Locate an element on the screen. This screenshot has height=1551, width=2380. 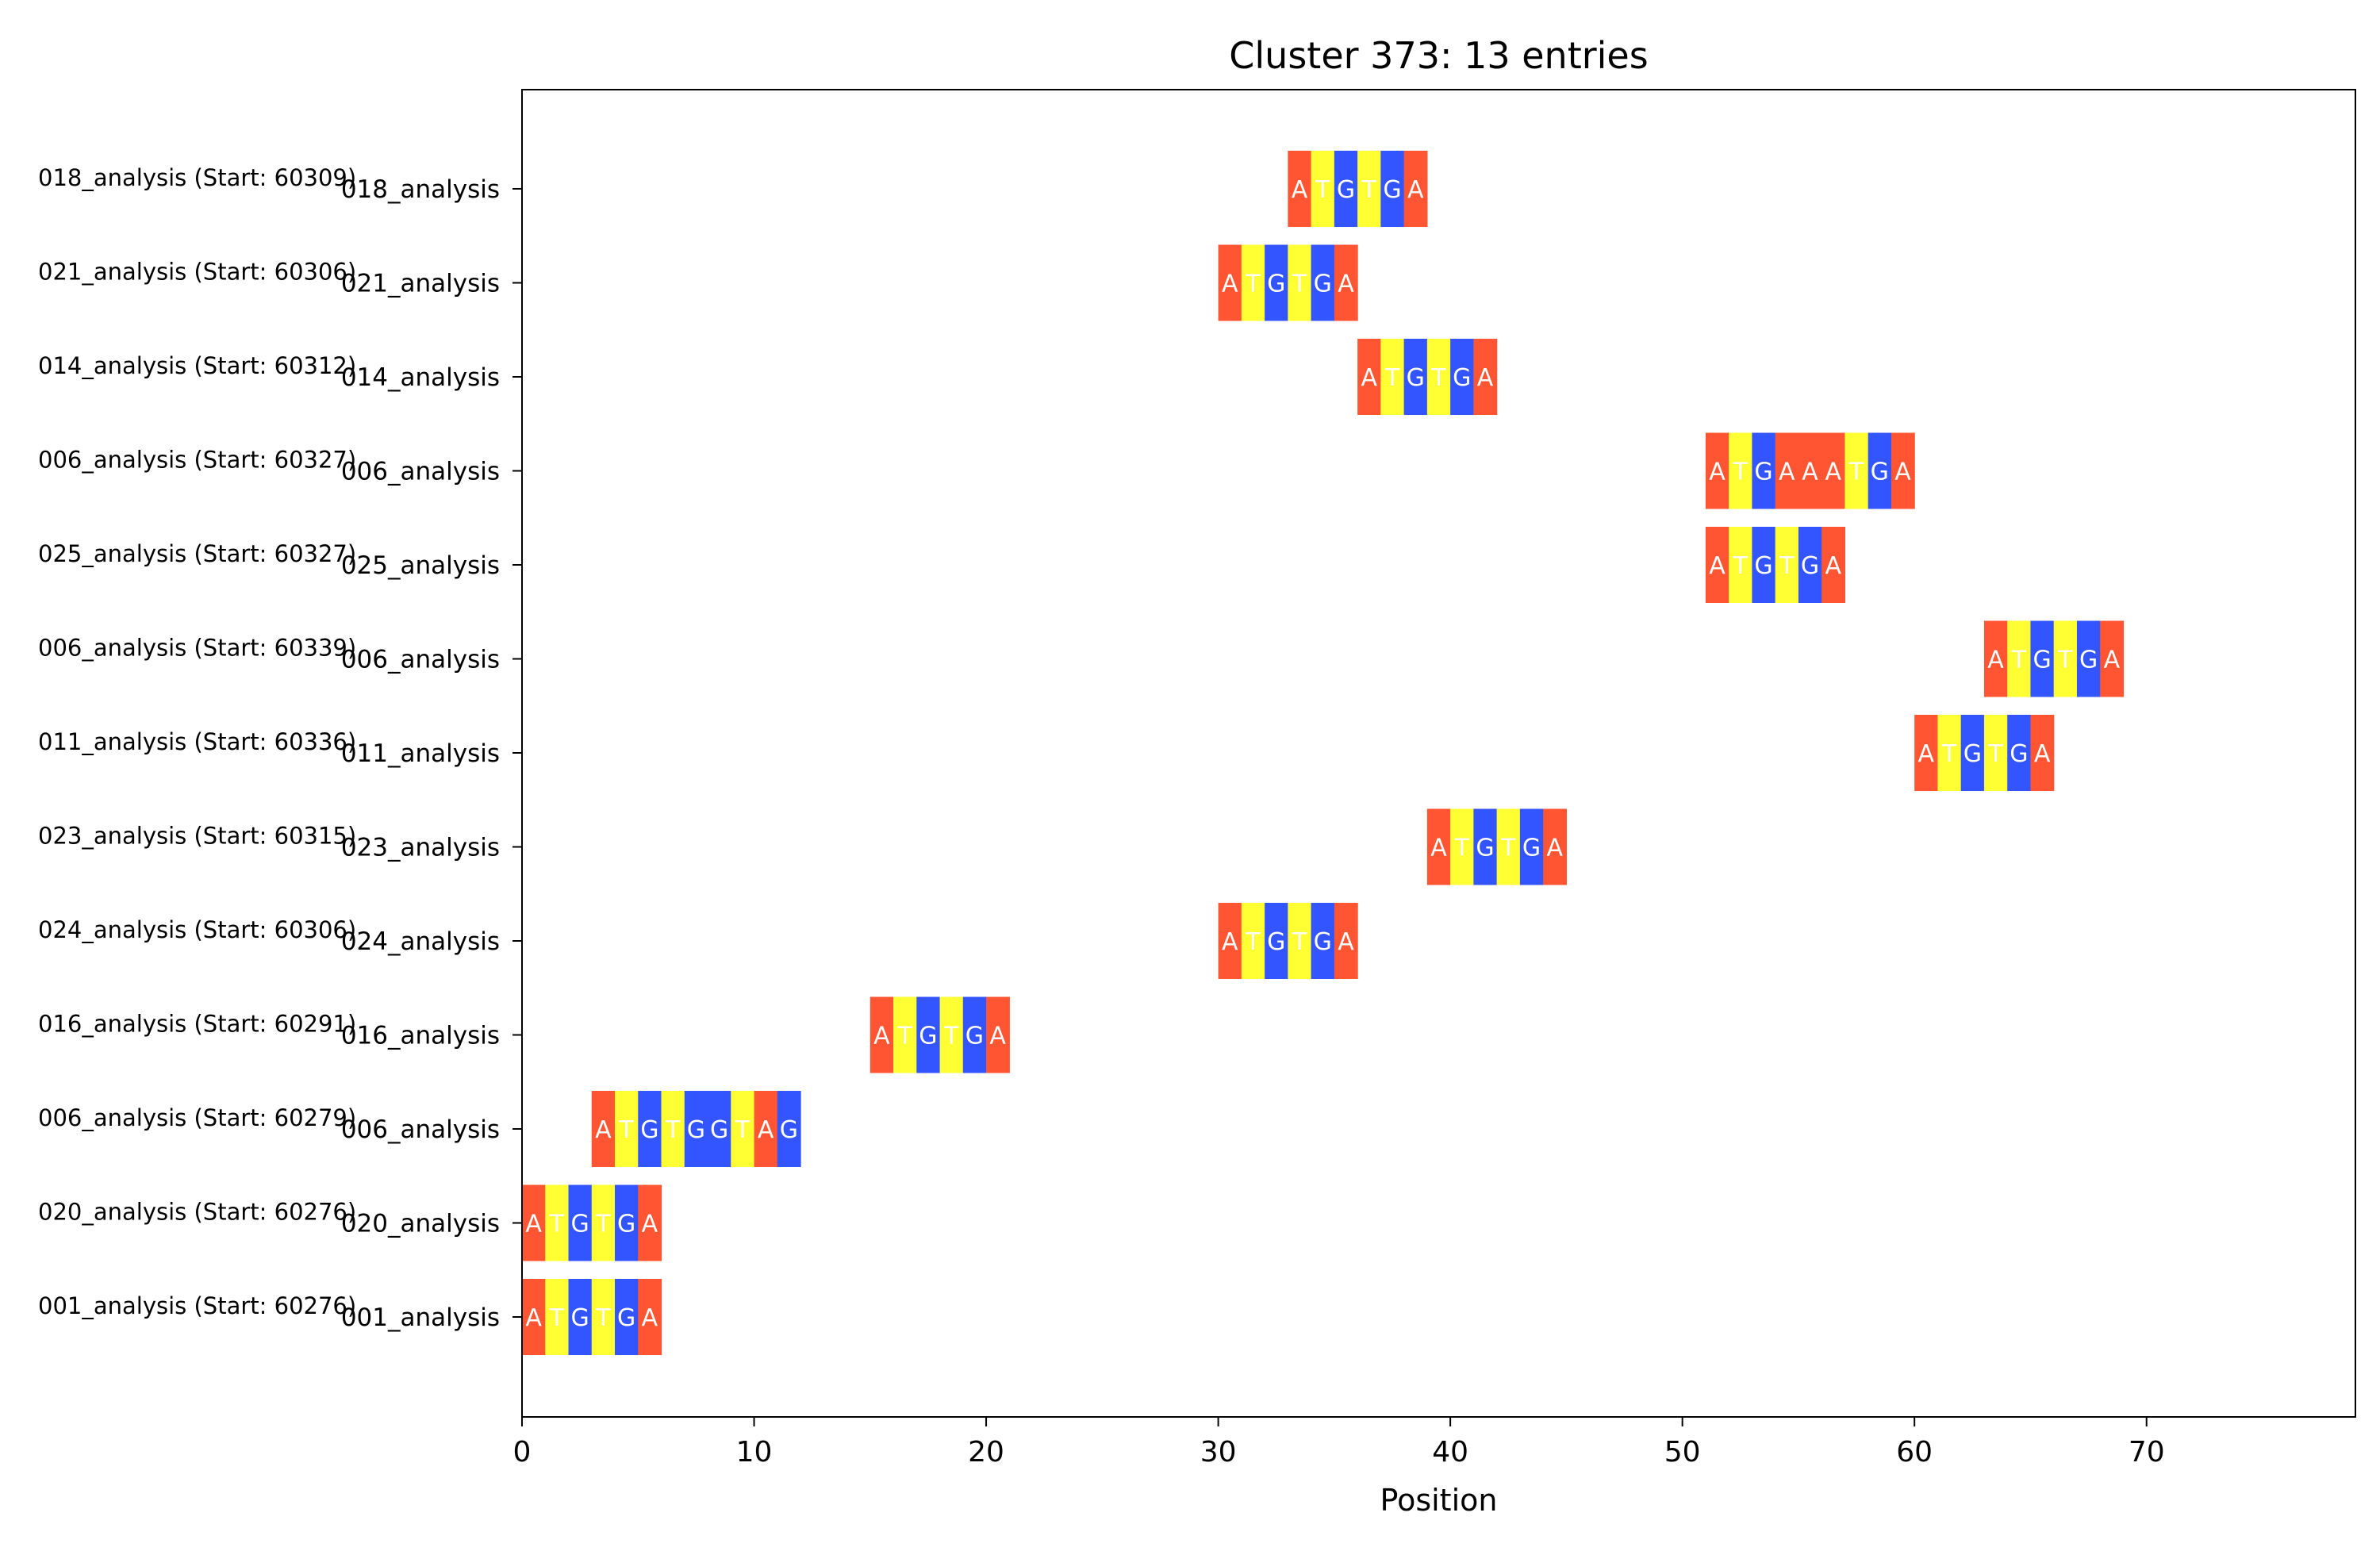
y-tick-label: 018_analysis is located at coordinates (420, 189).